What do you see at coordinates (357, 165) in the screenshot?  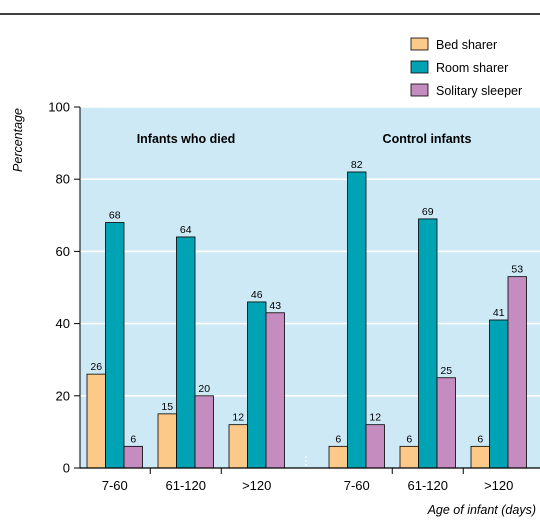 I see `data-label: 82` at bounding box center [357, 165].